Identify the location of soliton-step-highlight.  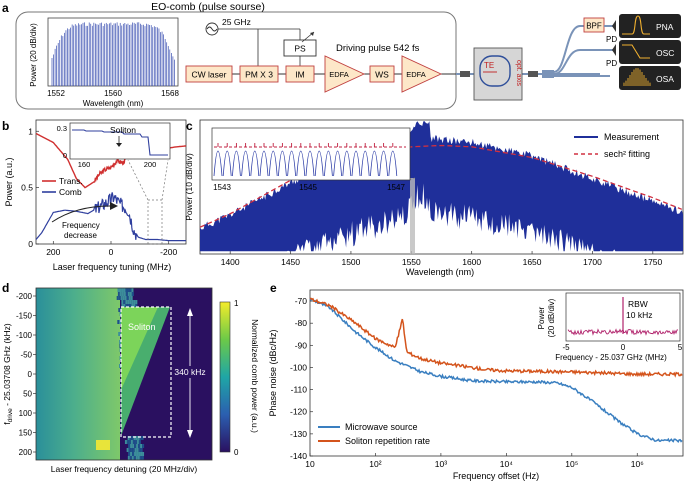
(148, 202).